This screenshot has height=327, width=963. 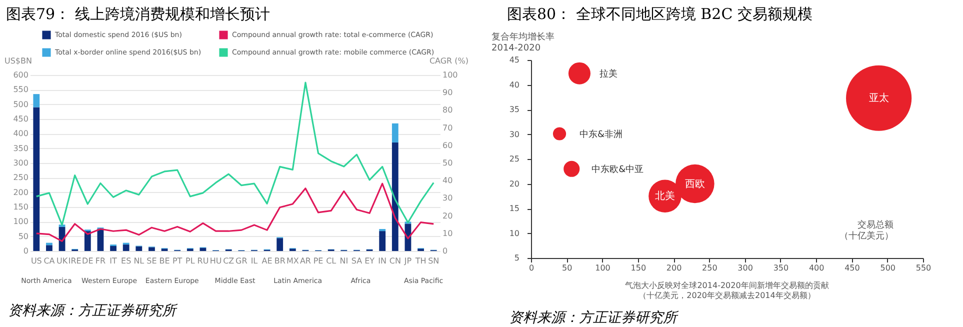 I want to click on y-tick-label: 10, so click(x=514, y=233).